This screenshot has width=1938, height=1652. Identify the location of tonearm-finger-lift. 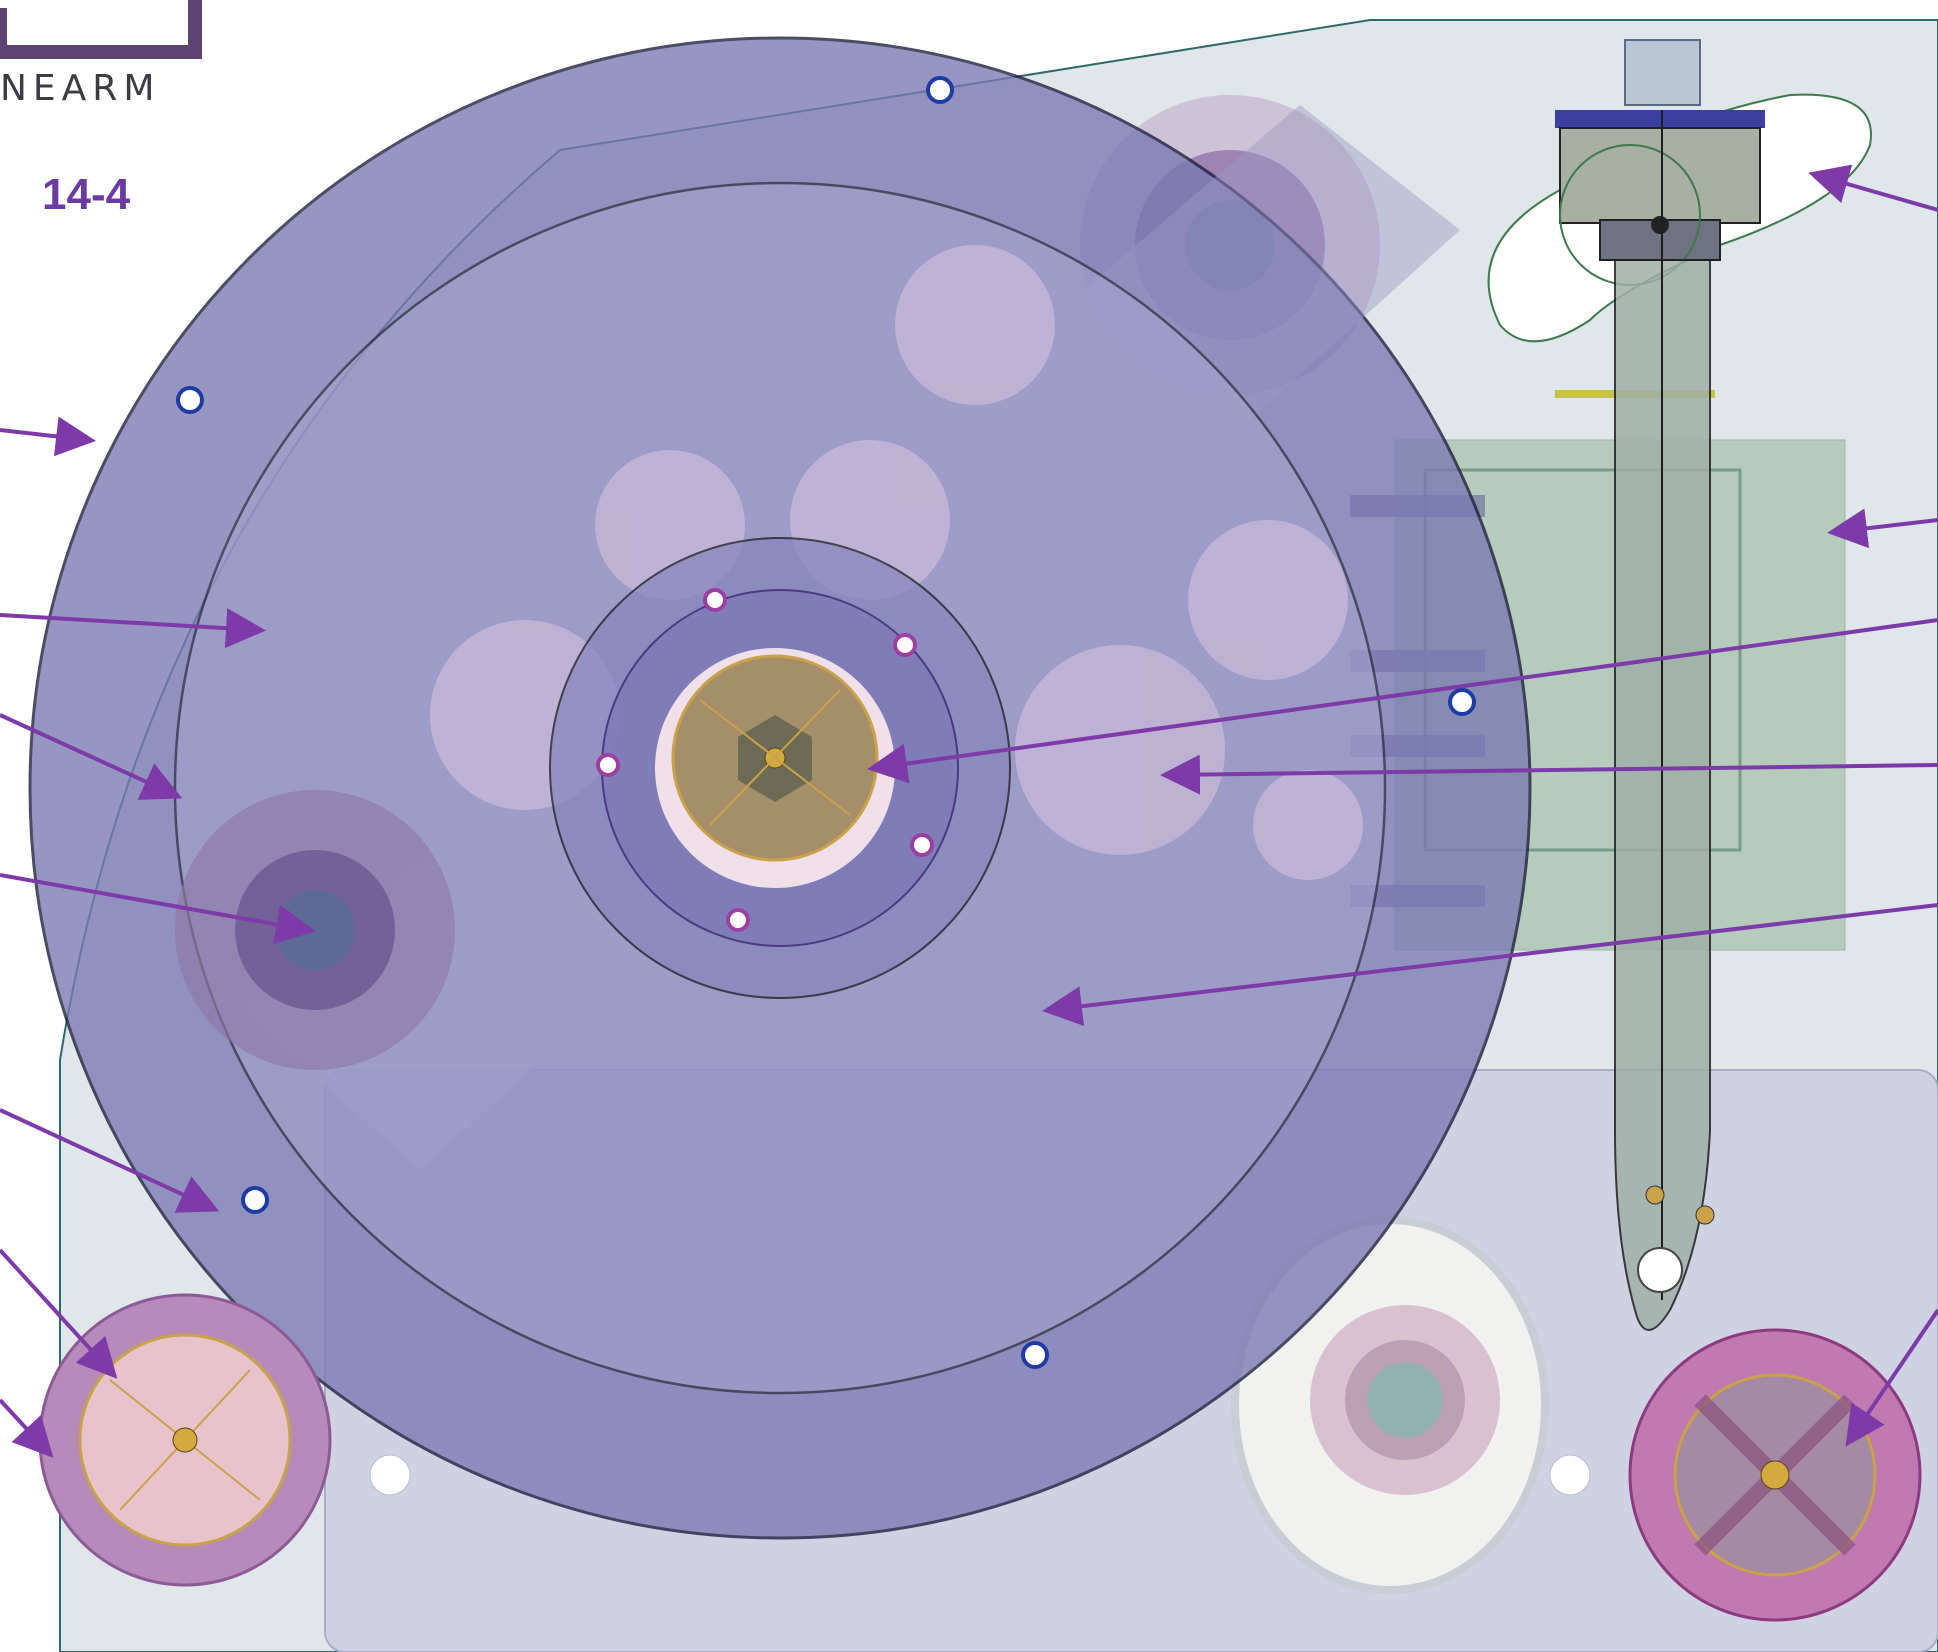
(1660, 1270).